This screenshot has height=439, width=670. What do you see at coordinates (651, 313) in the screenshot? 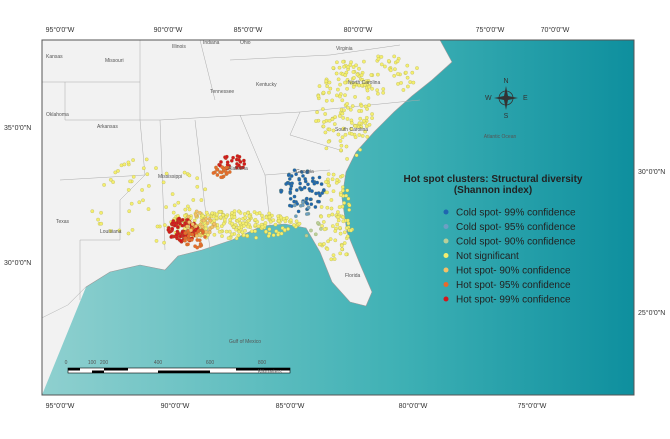
I see `right-coord: 25°0'0"N` at bounding box center [651, 313].